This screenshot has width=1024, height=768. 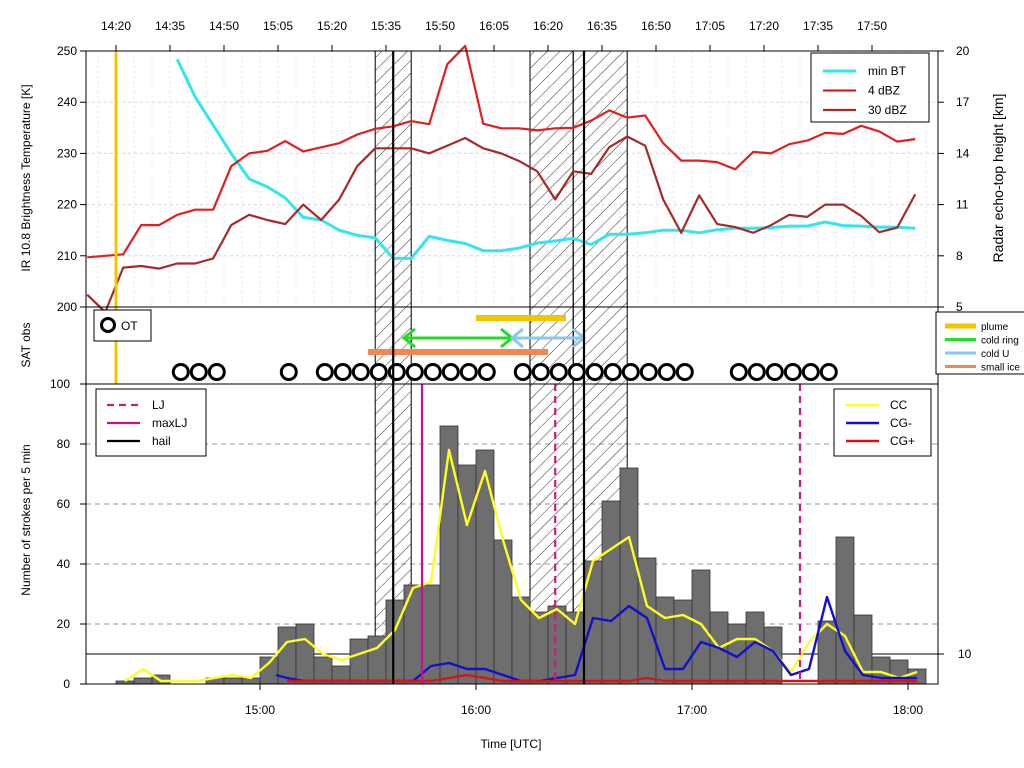 I want to click on top-tick-label: 17:05, so click(x=710, y=26).